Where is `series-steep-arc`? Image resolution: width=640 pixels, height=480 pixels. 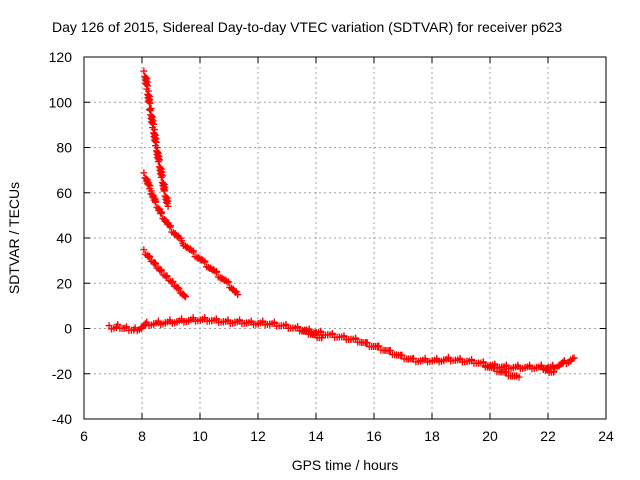
series-steep-arc is located at coordinates (156, 138).